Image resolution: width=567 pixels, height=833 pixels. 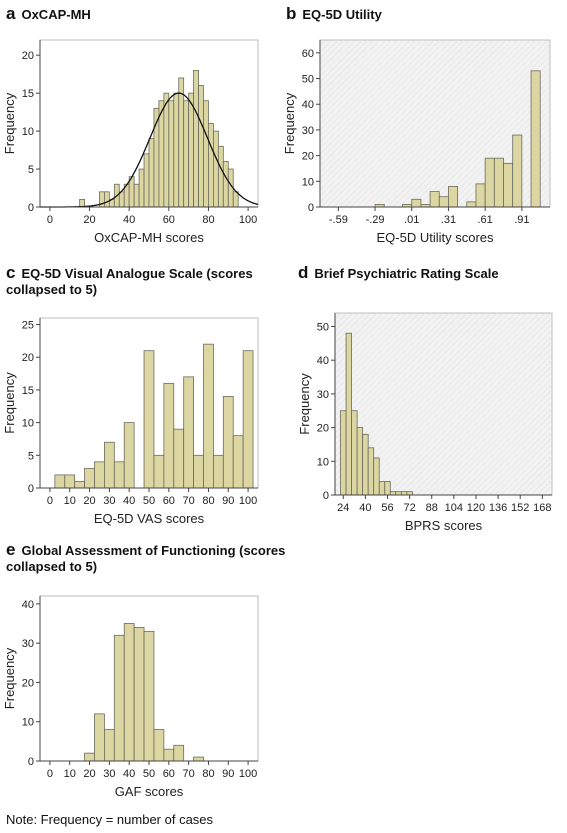 What do you see at coordinates (109, 774) in the screenshot?
I see `x-tick-label: 30` at bounding box center [109, 774].